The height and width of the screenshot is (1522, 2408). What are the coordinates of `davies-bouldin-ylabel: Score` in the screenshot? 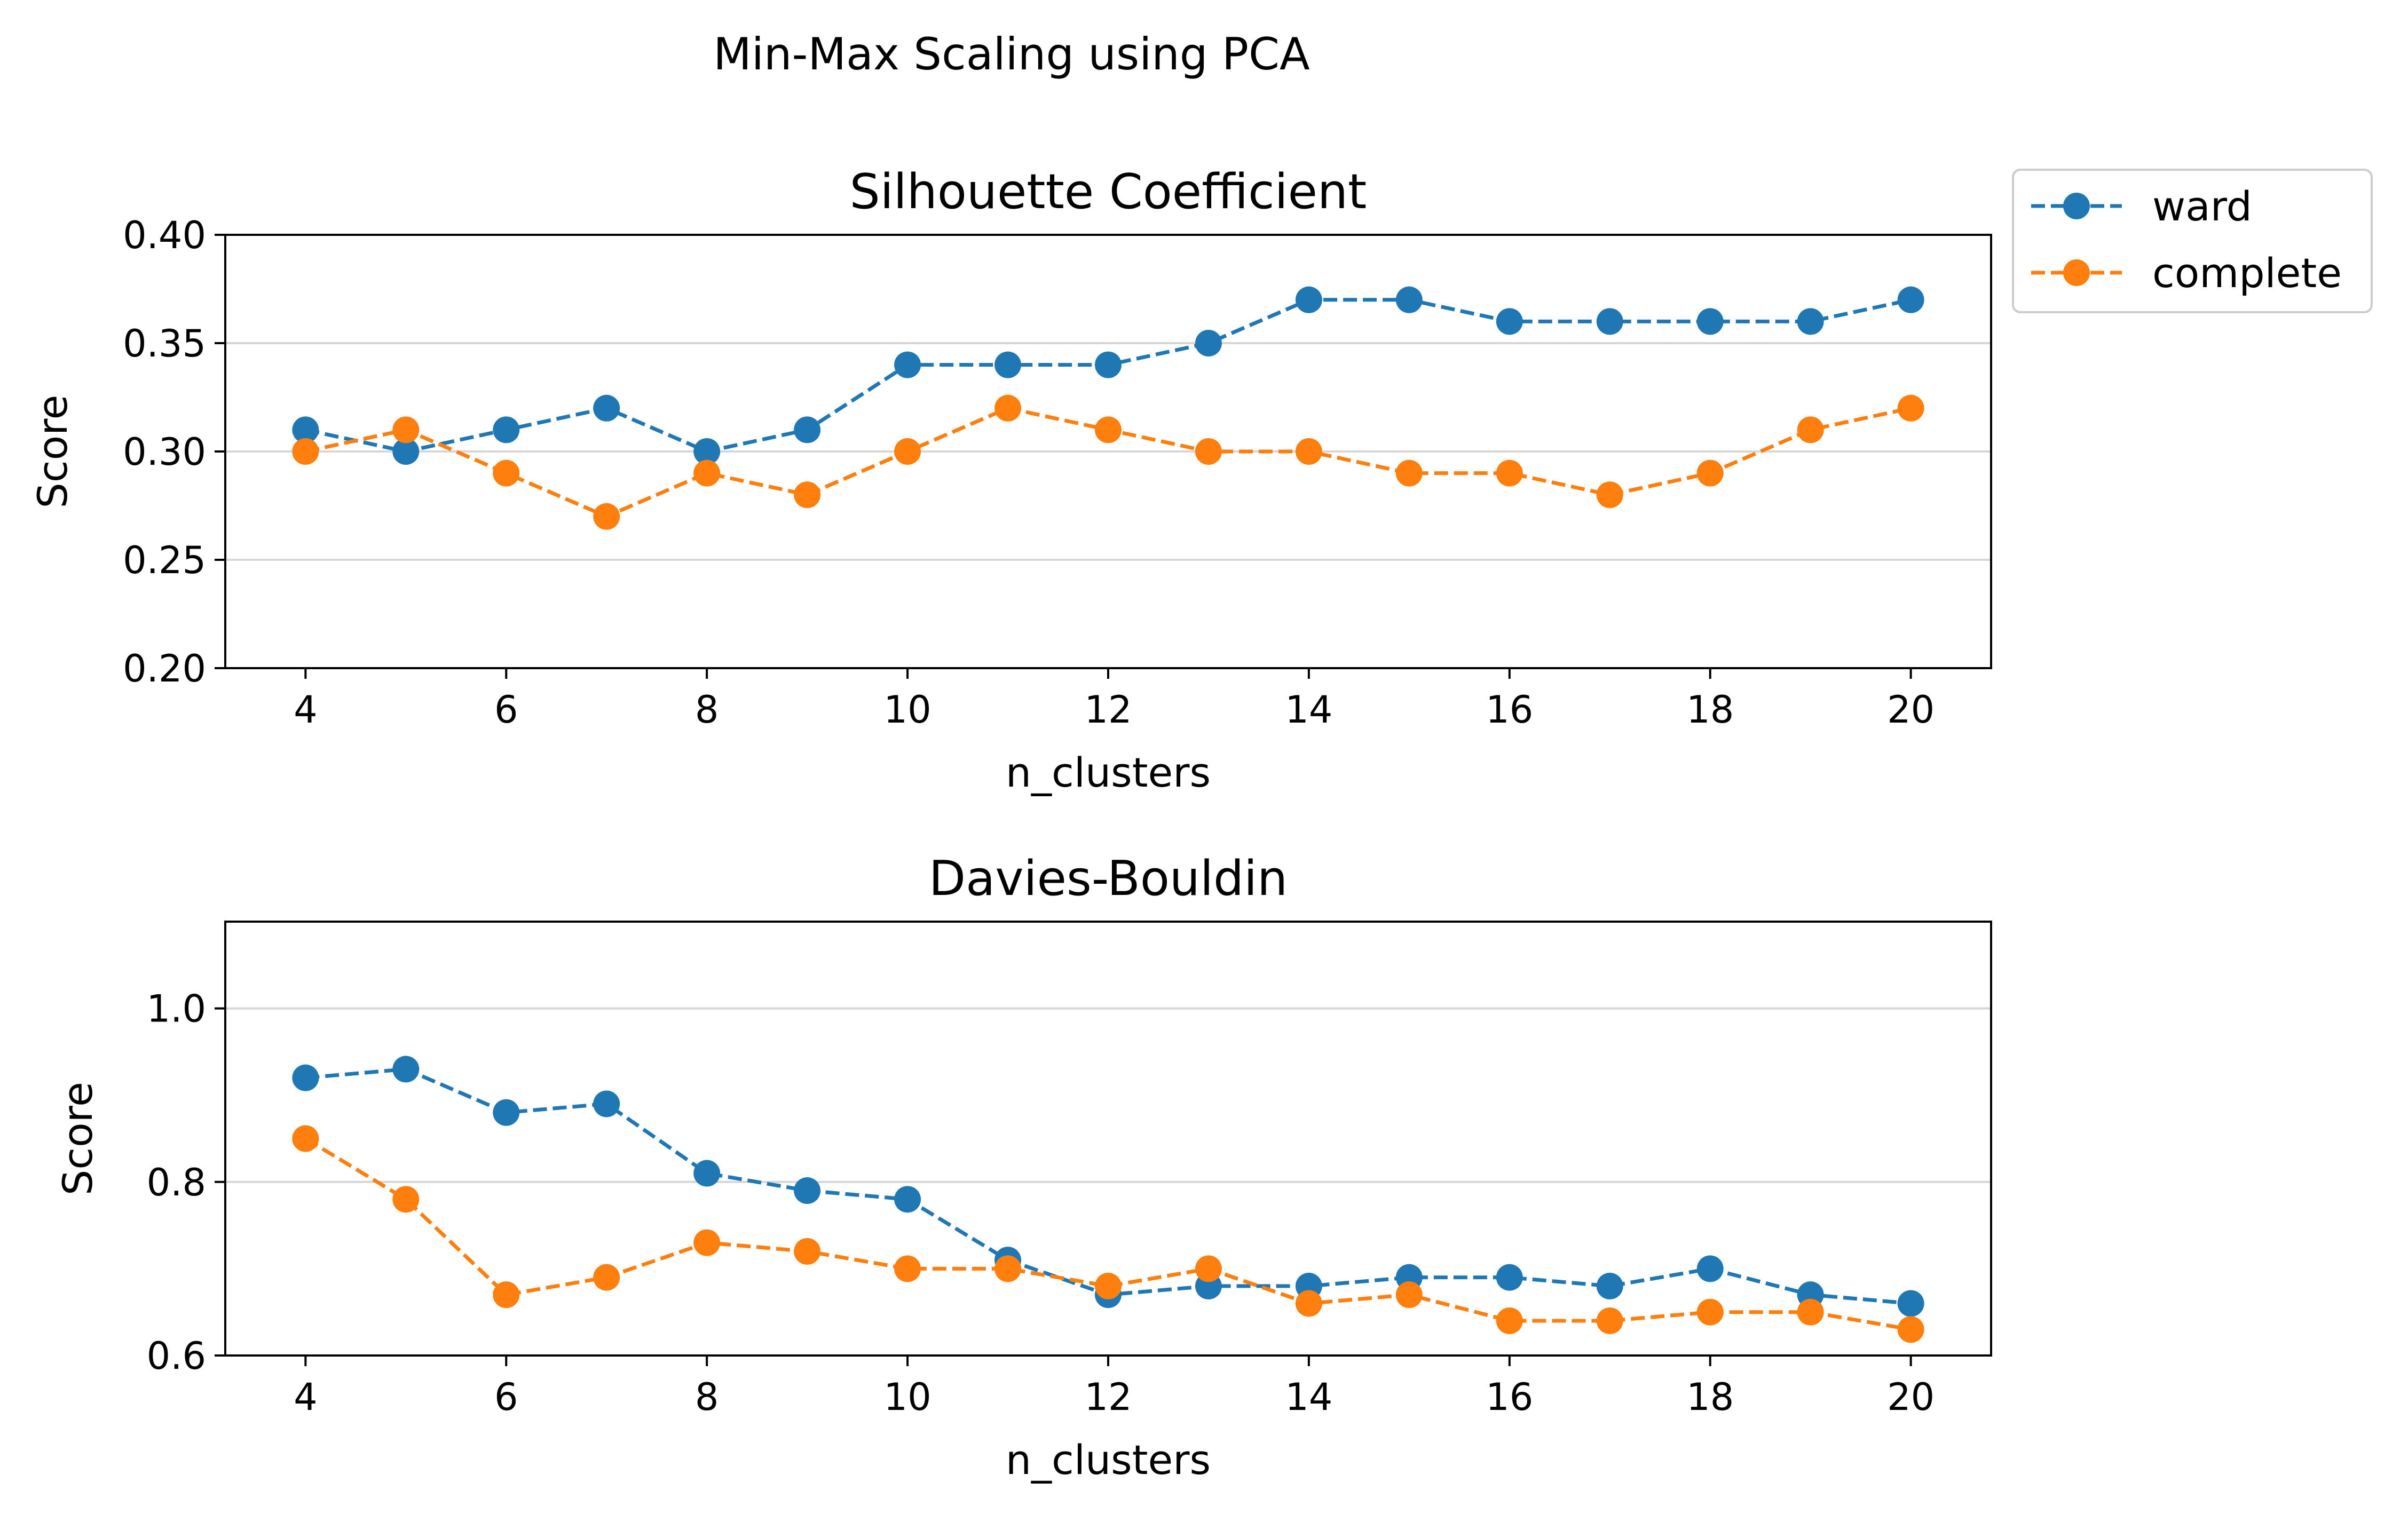 It's located at (77, 1139).